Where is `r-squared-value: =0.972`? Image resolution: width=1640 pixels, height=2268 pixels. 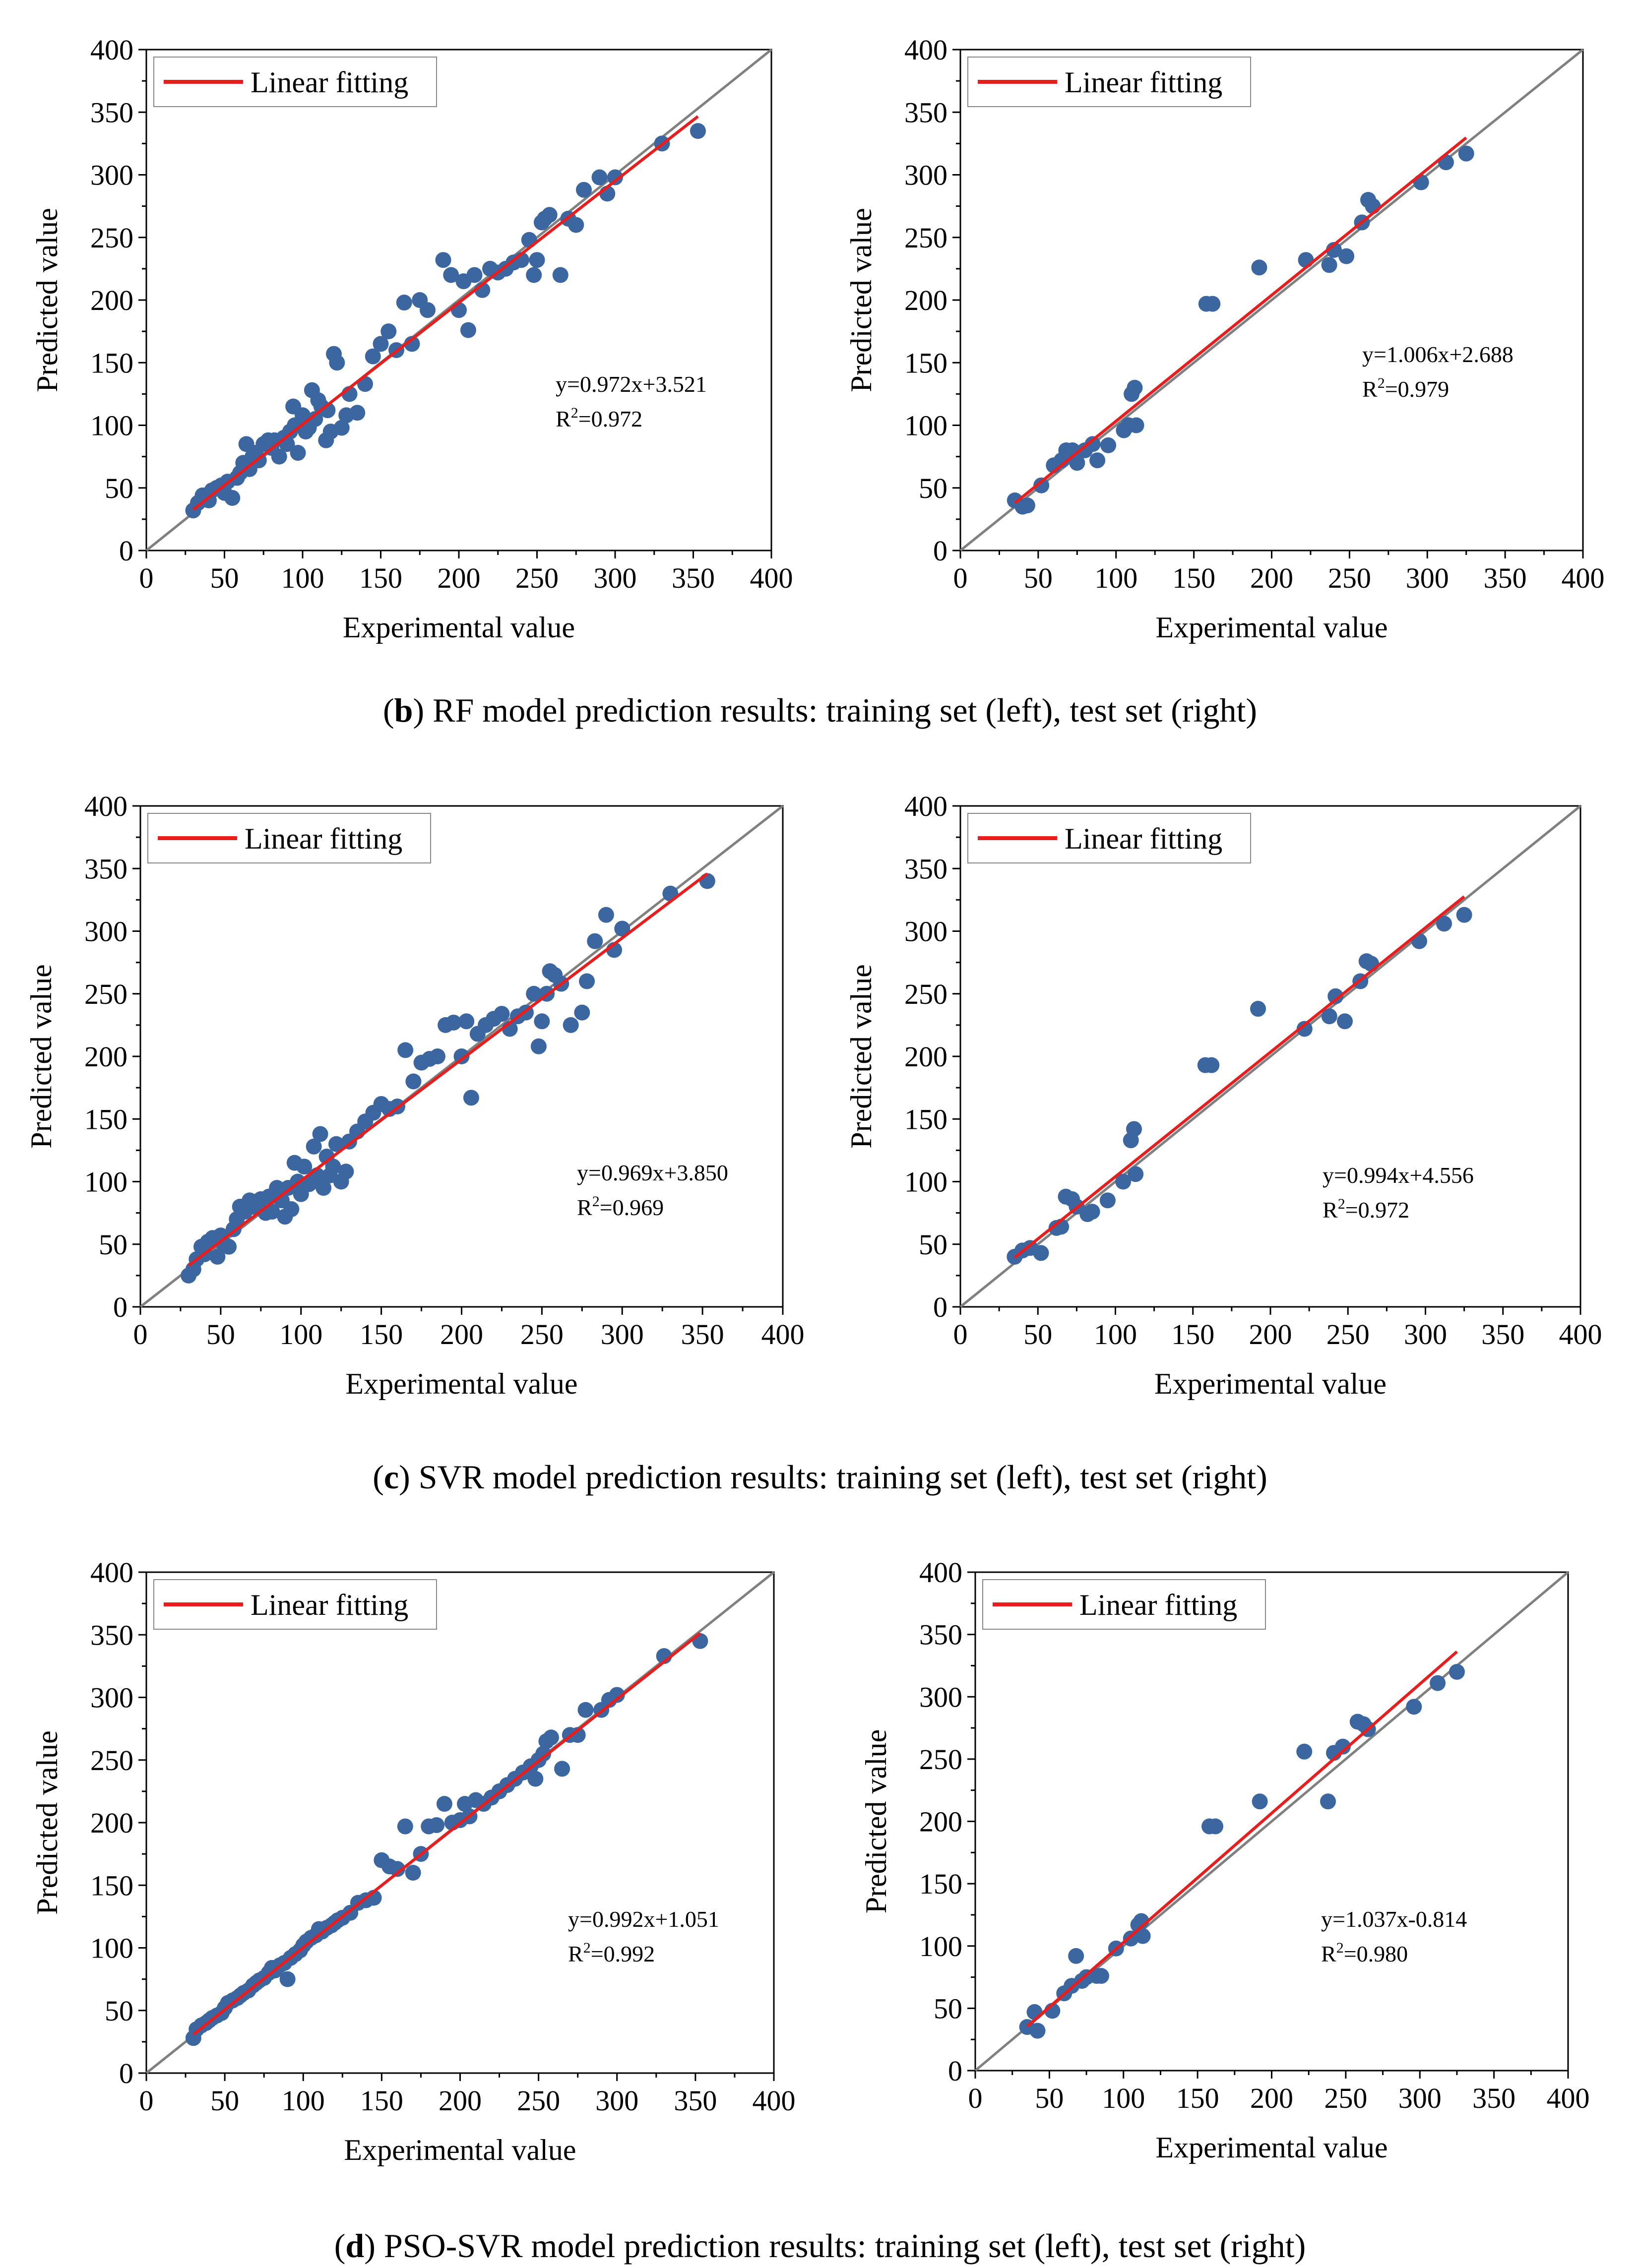 r-squared-value: =0.972 is located at coordinates (1377, 1210).